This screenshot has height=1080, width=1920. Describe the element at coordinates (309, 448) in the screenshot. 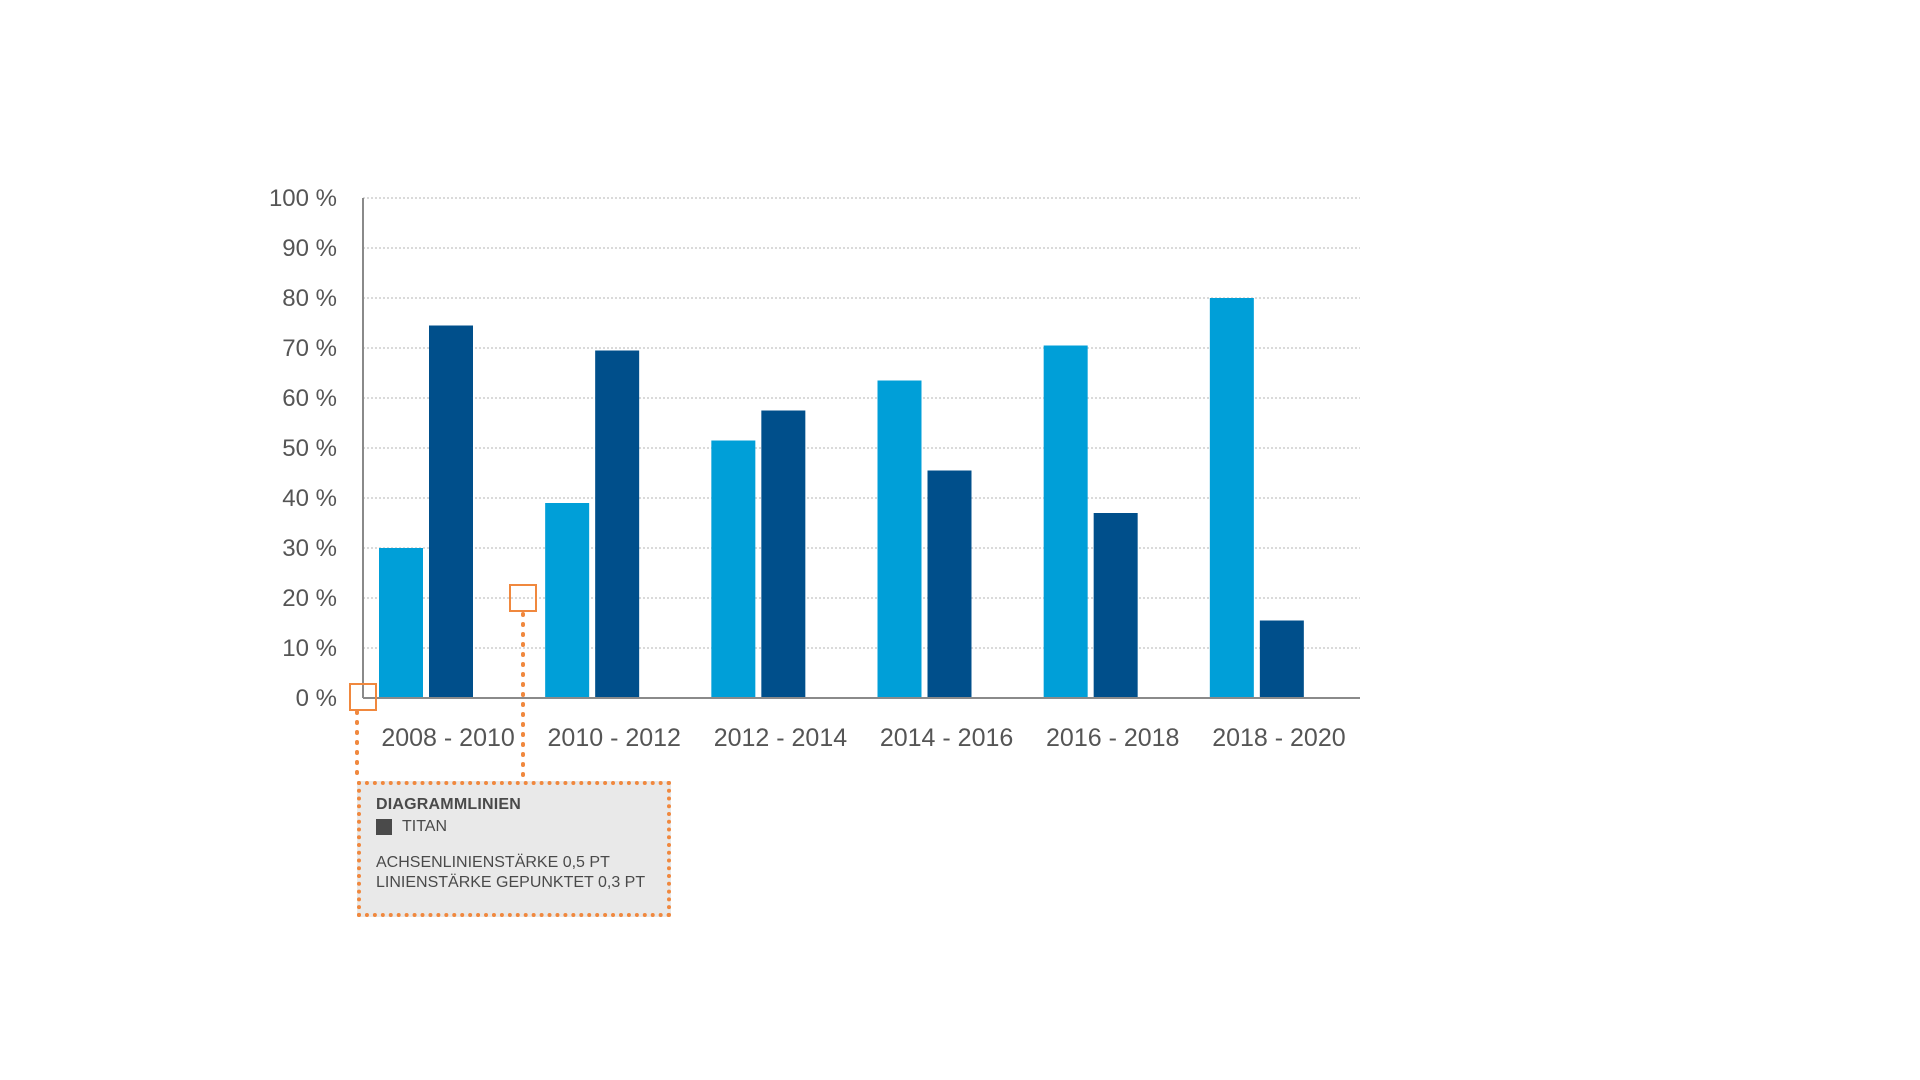

I see `y-tick-label: 50 %` at that location.